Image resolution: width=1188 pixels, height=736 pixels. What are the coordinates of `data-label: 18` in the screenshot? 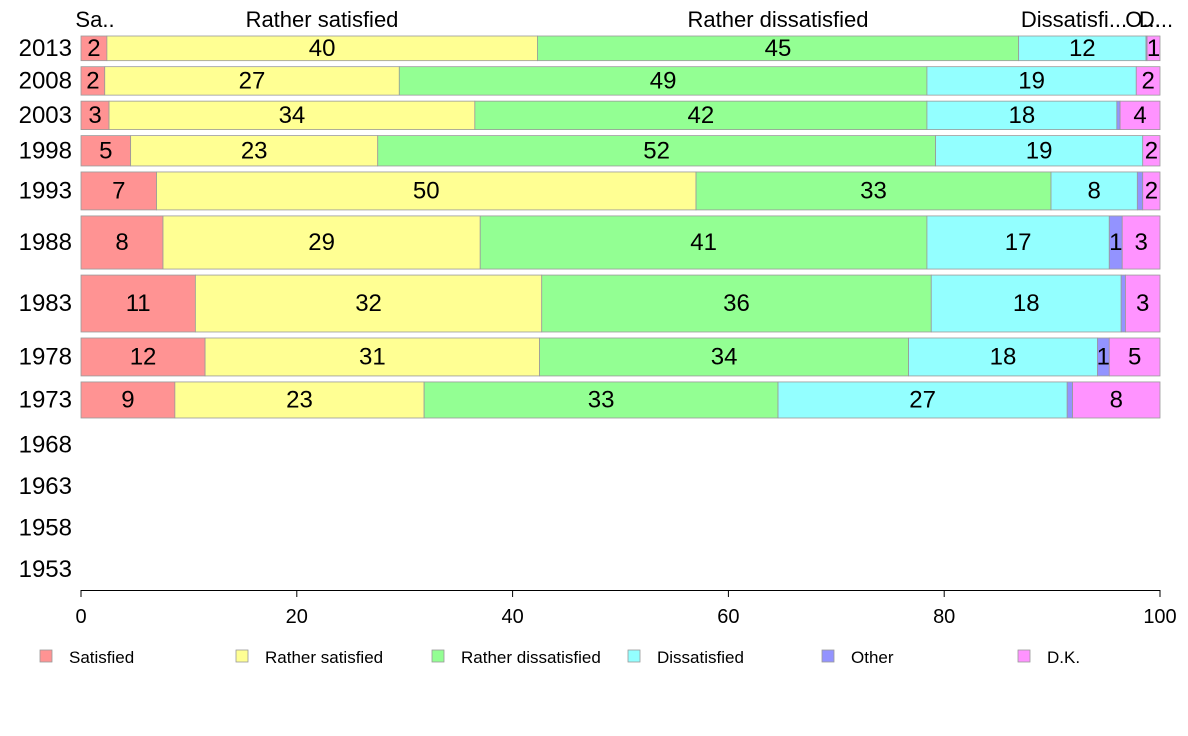 It's located at (1003, 356).